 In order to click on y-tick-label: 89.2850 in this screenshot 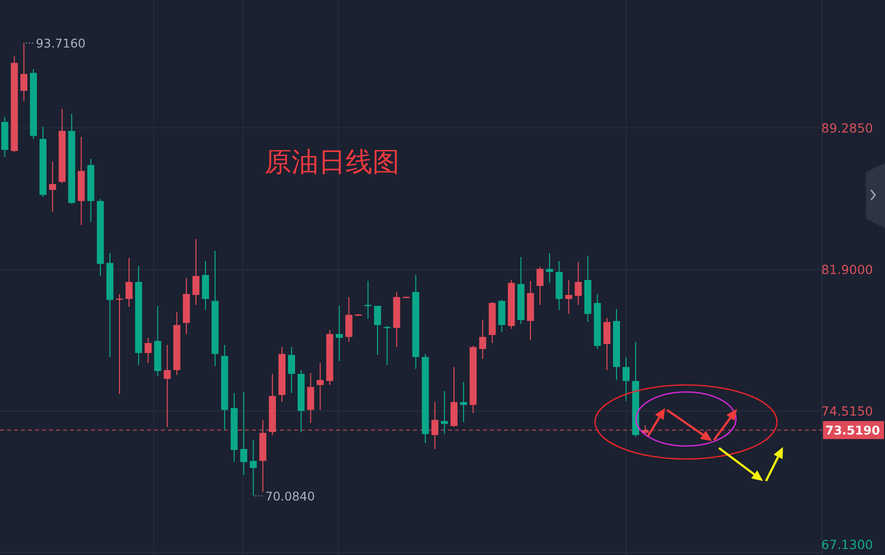, I will do `click(847, 128)`.